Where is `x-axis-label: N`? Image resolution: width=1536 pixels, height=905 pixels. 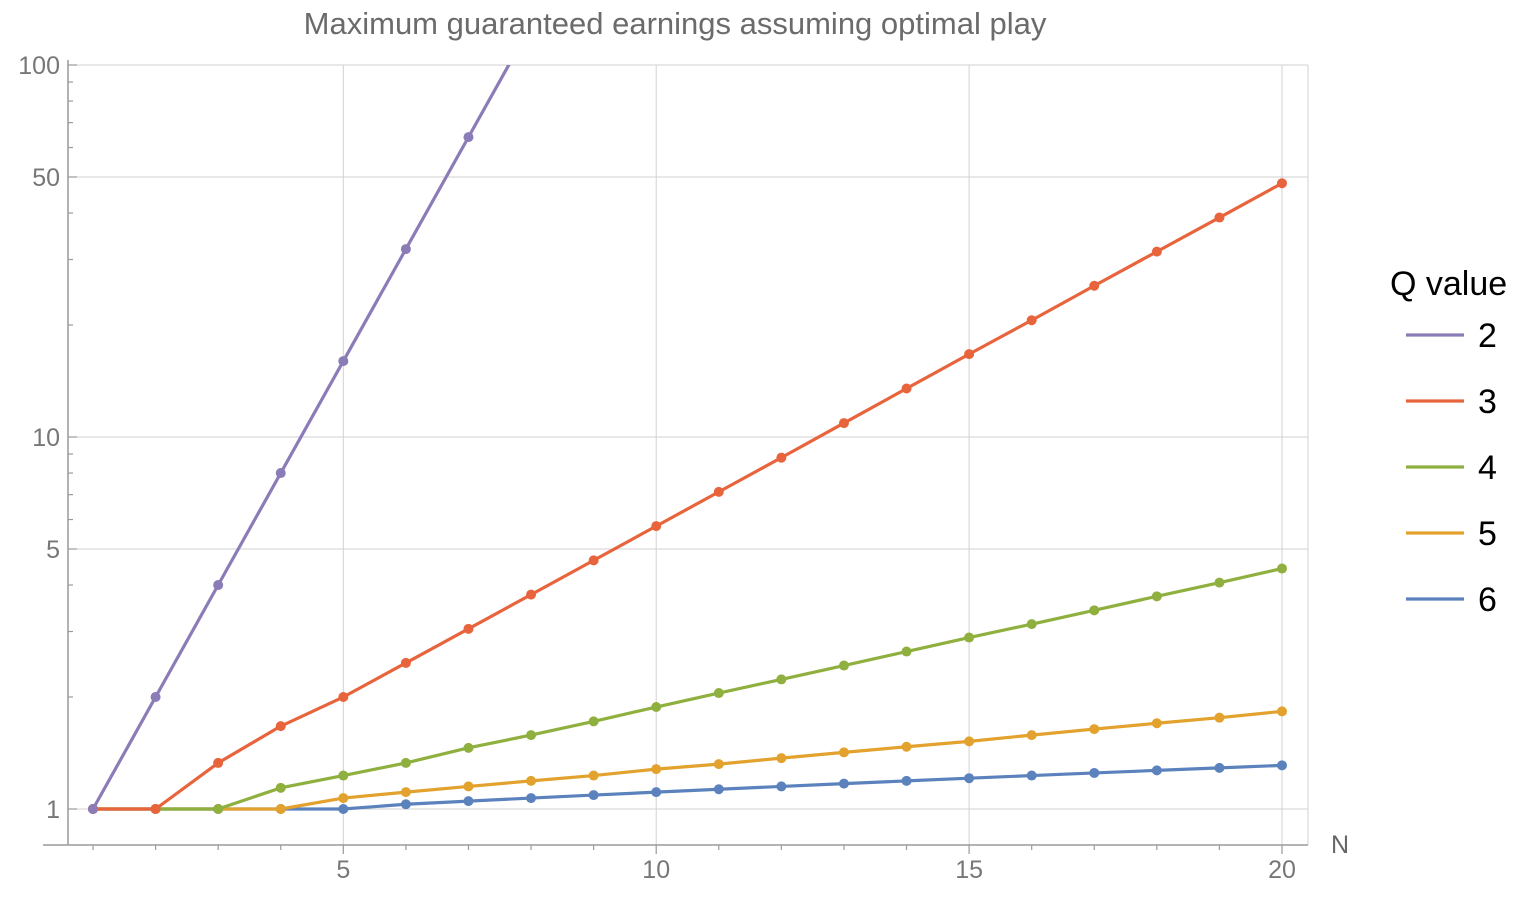
x-axis-label: N is located at coordinates (1340, 845).